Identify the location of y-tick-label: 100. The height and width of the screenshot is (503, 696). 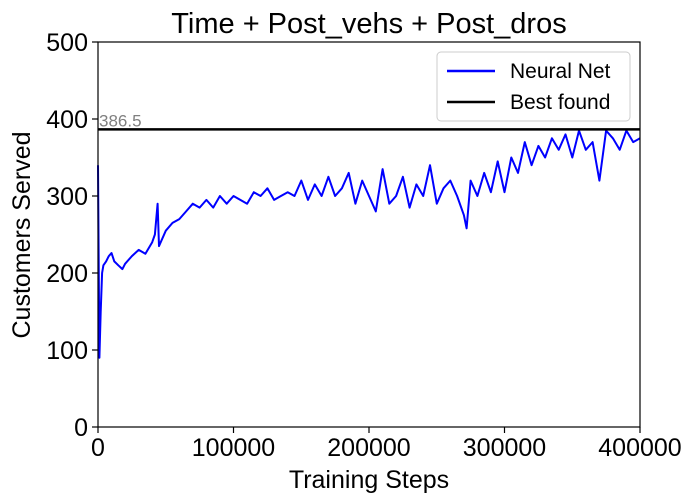
(67, 351).